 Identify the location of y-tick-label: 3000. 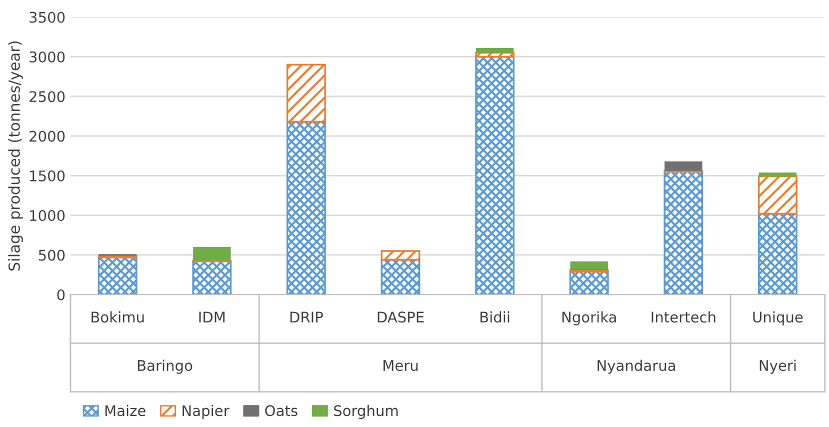
(47, 56).